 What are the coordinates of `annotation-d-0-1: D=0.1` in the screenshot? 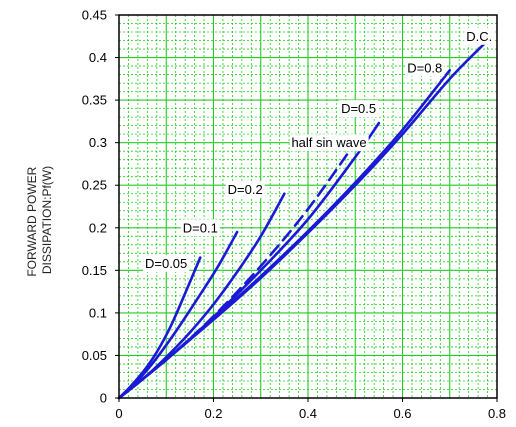 It's located at (200, 227).